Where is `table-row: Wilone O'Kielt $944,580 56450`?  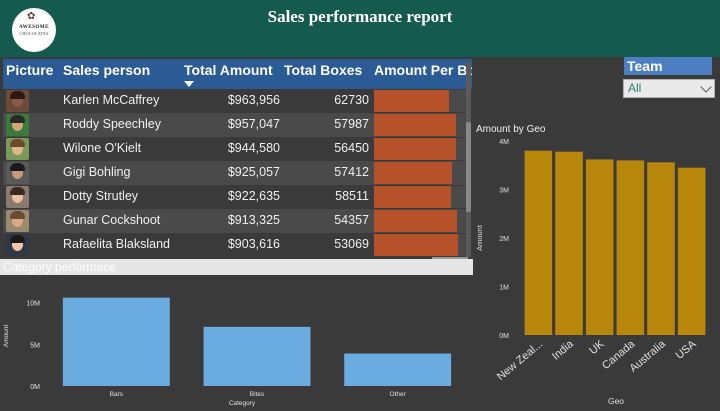 table-row: Wilone O'Kielt $944,580 56450 is located at coordinates (236, 149).